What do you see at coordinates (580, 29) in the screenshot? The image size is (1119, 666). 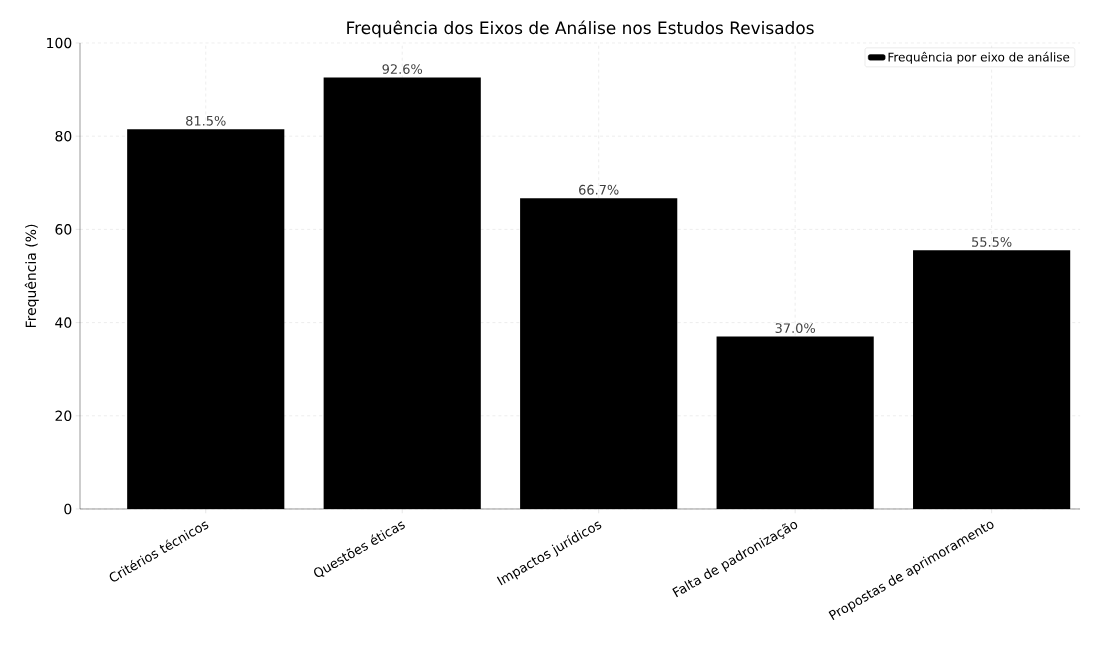 I see `chart-title: Frequência dos Eixos de Análise nos Estudos Revisados` at bounding box center [580, 29].